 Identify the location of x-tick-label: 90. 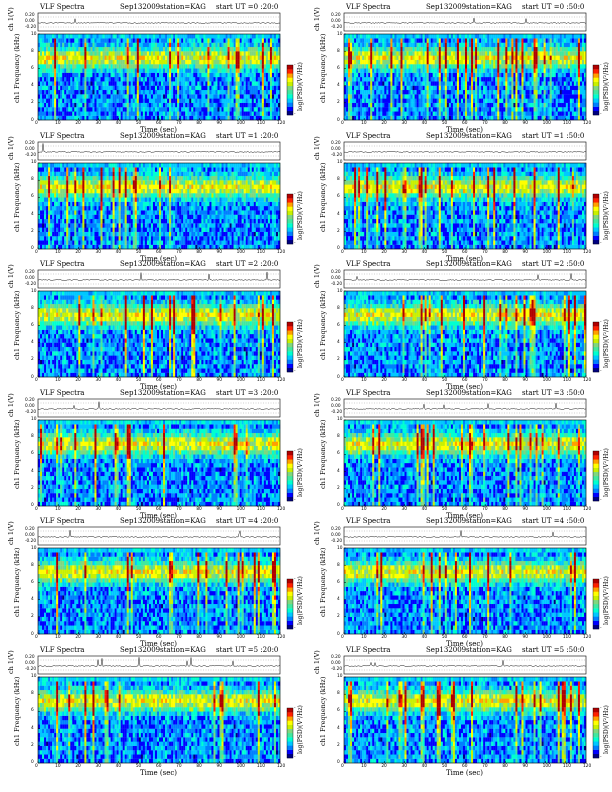
(525, 766).